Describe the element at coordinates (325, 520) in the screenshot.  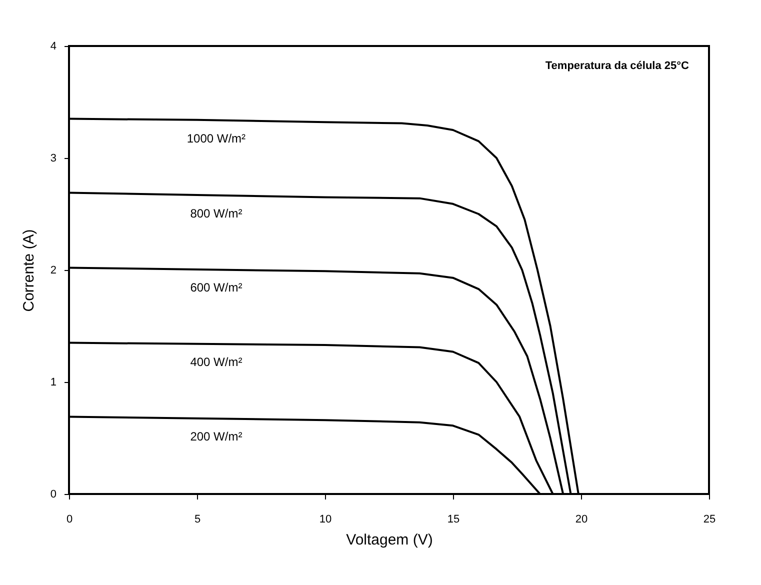
I see `x-tick-label: 10` at that location.